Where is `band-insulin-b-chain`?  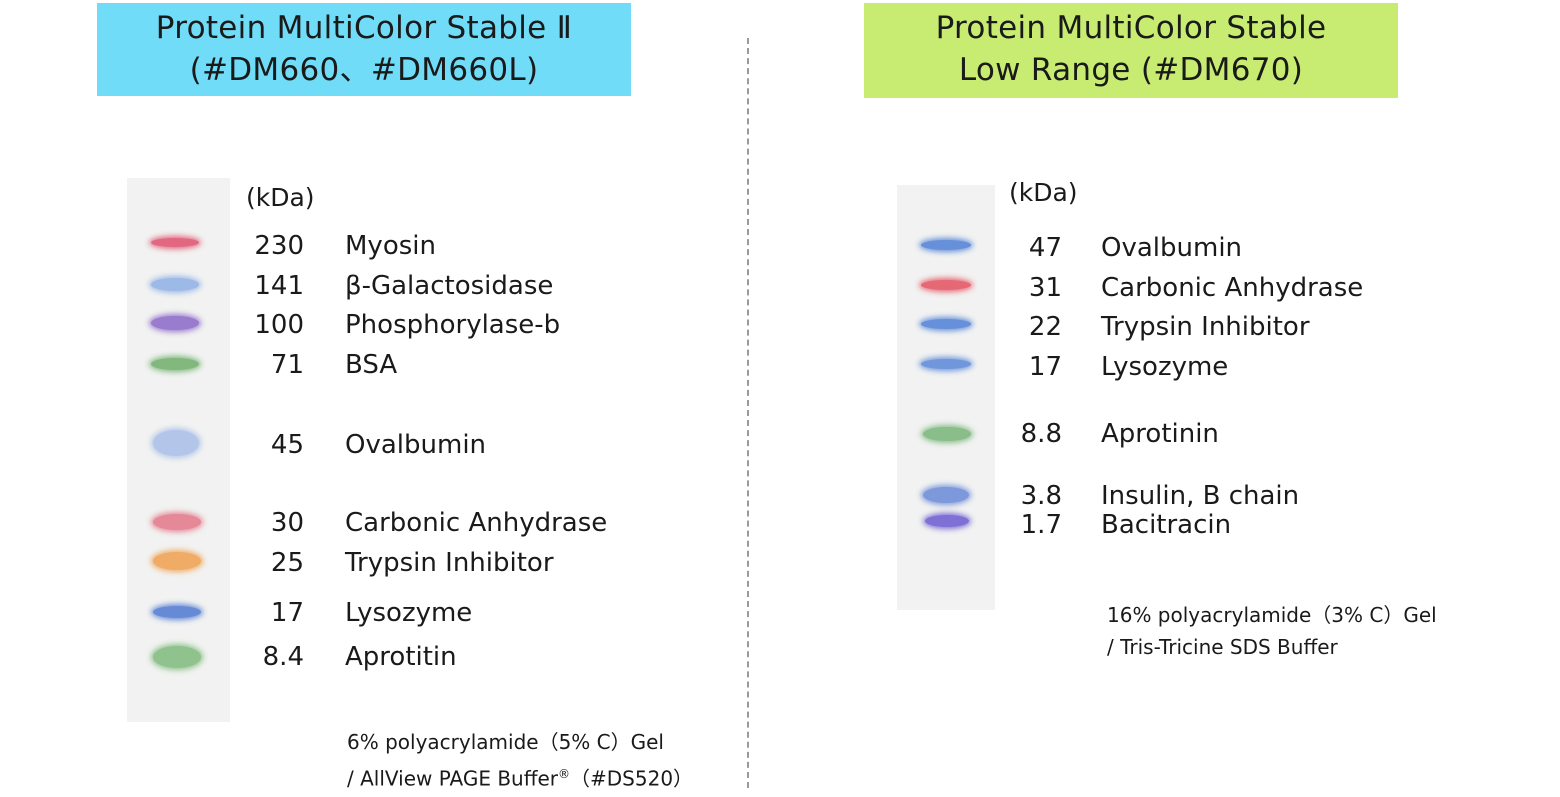 band-insulin-b-chain is located at coordinates (946, 495).